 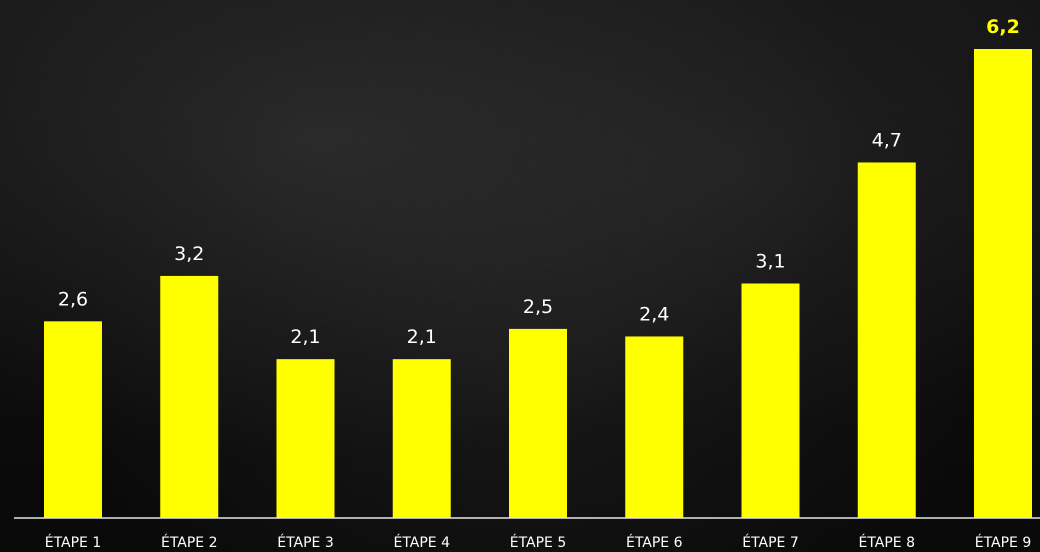 What do you see at coordinates (305, 337) in the screenshot?
I see `value-label-3: 2,1` at bounding box center [305, 337].